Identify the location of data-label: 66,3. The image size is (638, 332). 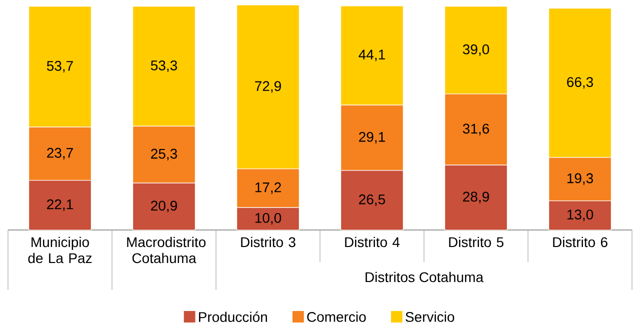
(580, 83).